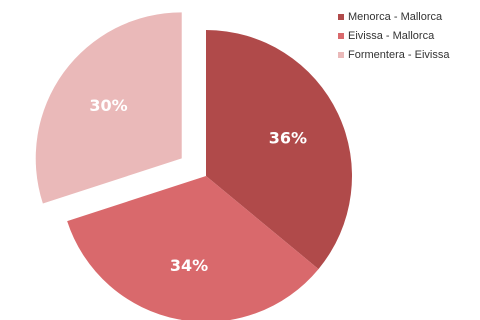 The height and width of the screenshot is (320, 480). I want to click on data-label-menorca-mallorca: 36%, so click(288, 137).